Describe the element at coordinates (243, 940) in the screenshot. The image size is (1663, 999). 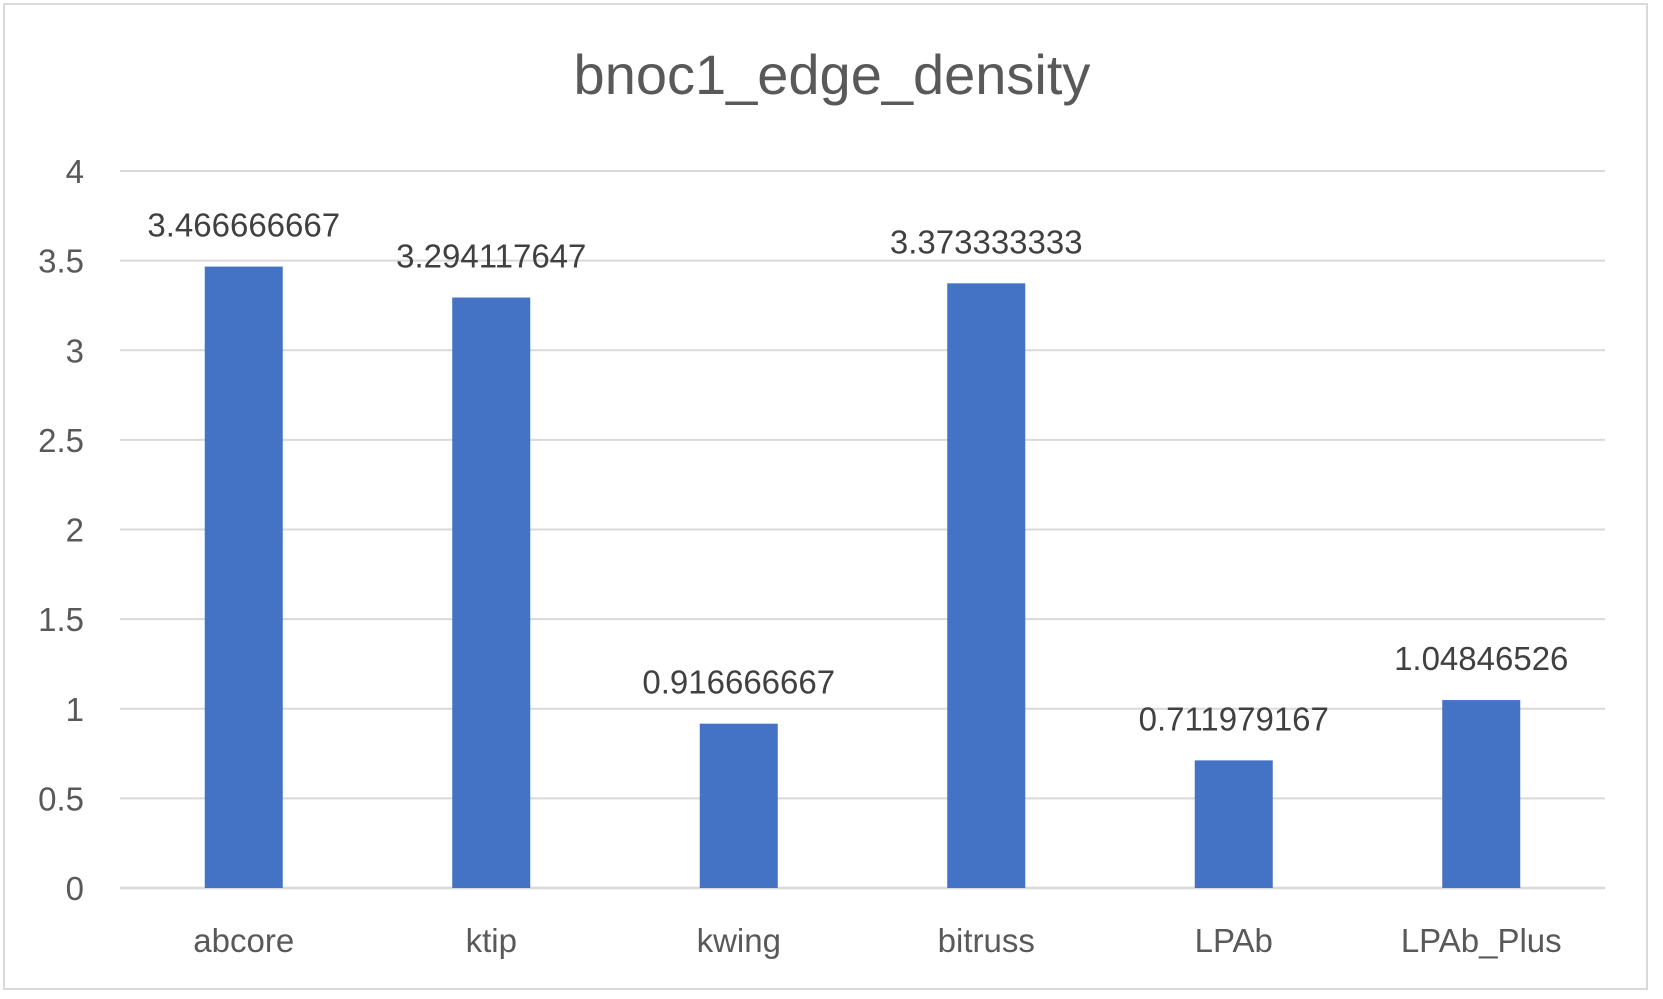
I see `x-category-label-abcore: abcore` at that location.